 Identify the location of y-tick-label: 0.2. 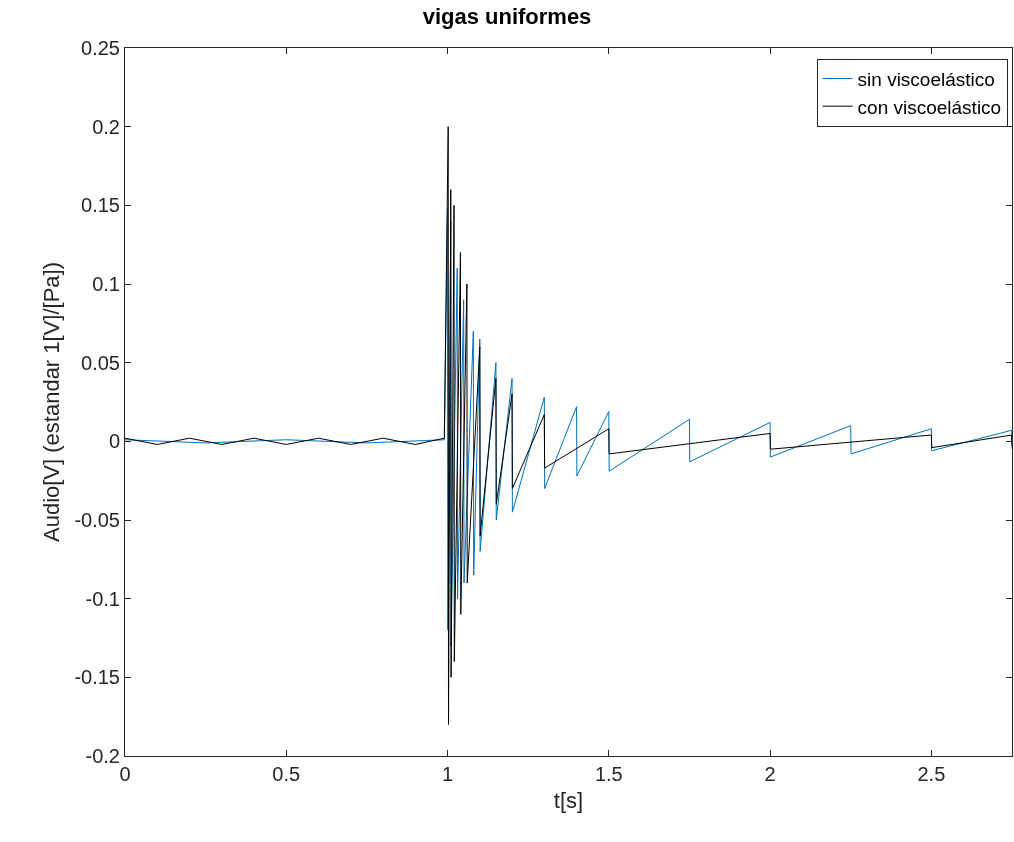
(106, 126).